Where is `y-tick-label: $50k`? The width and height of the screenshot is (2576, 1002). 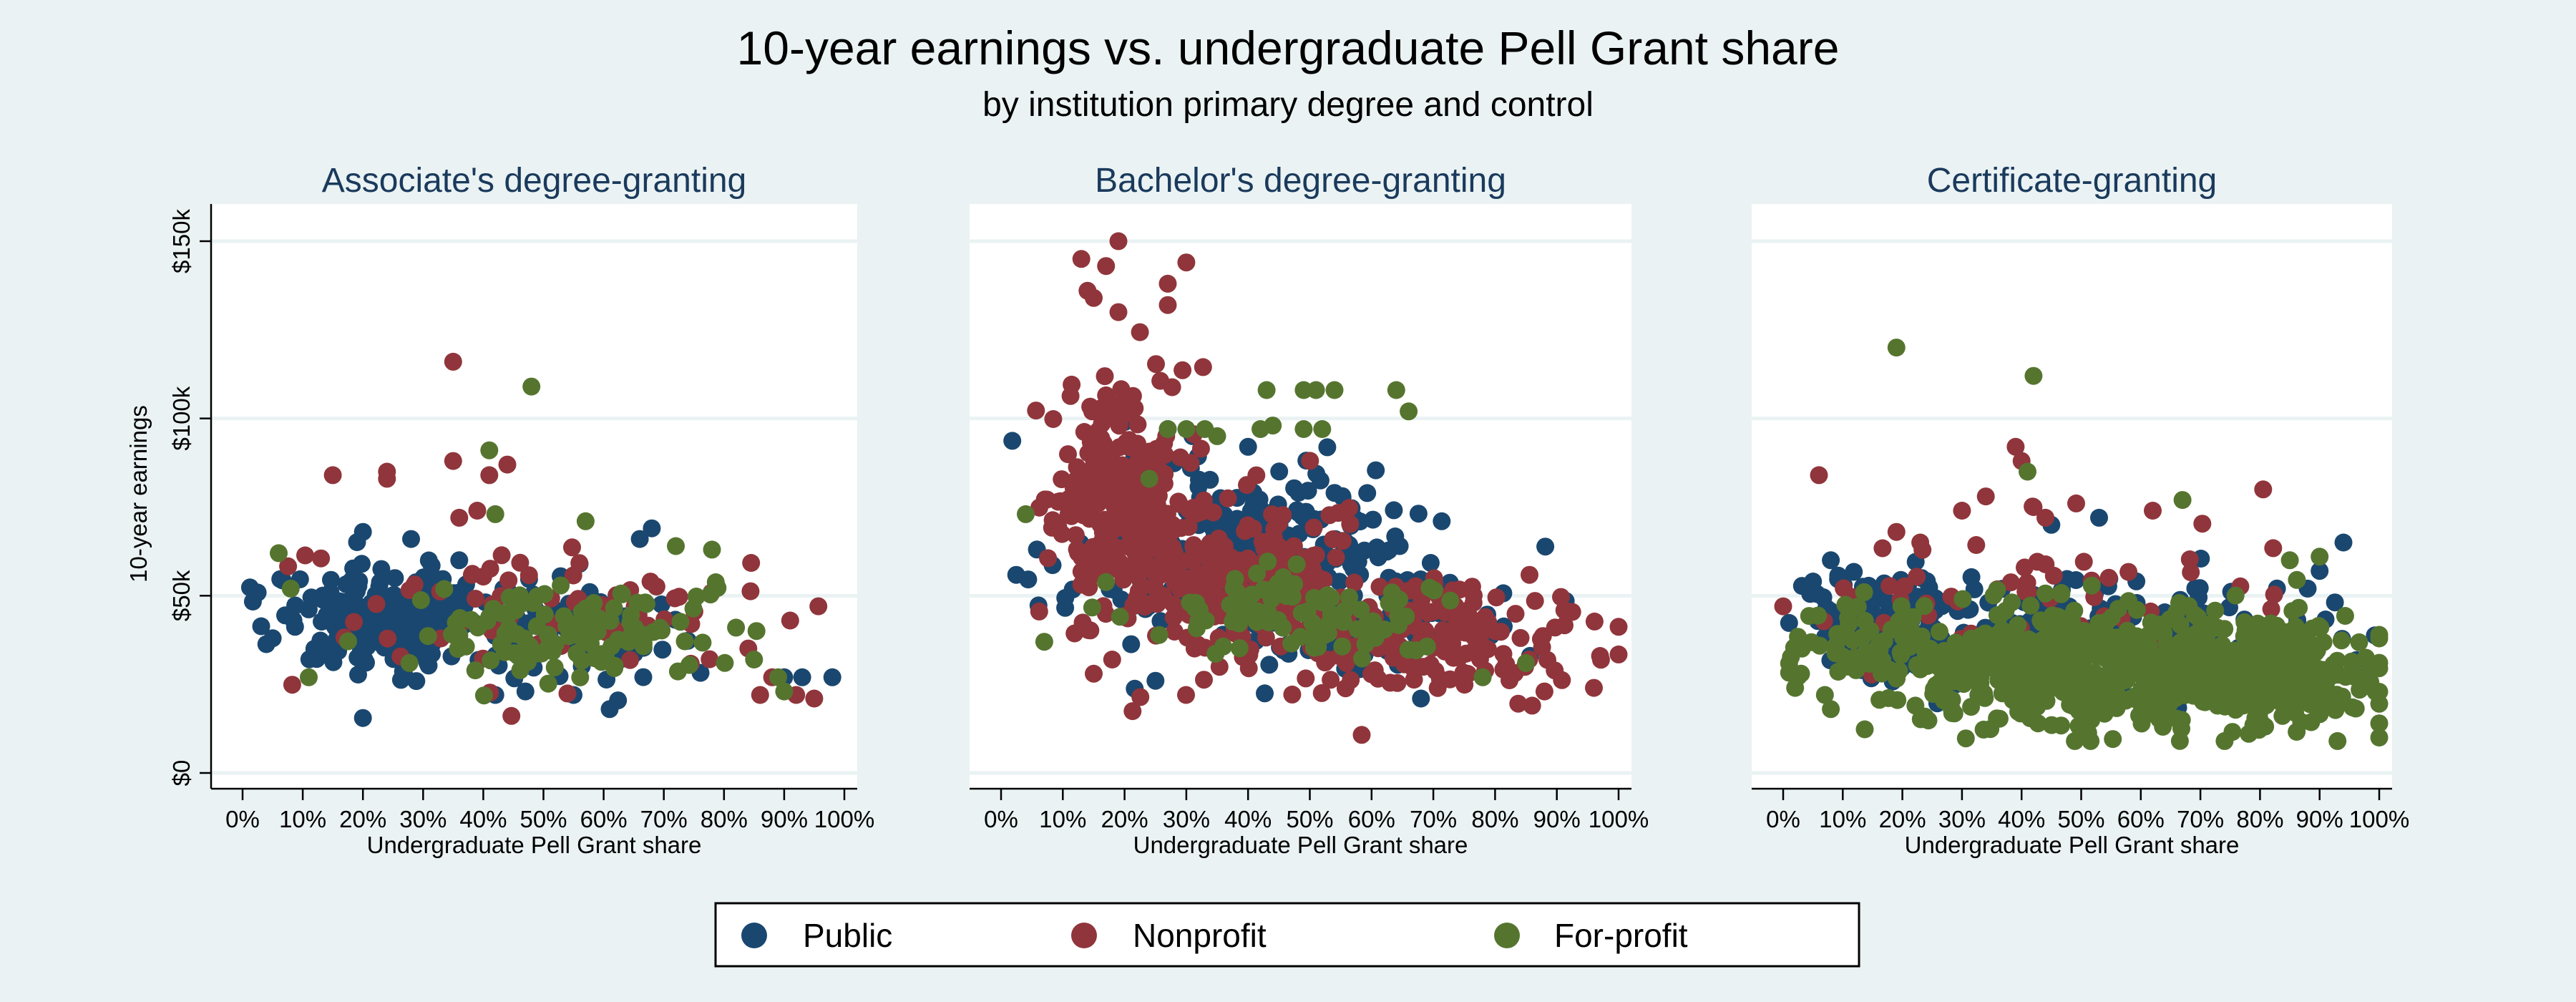
y-tick-label: $50k is located at coordinates (181, 595).